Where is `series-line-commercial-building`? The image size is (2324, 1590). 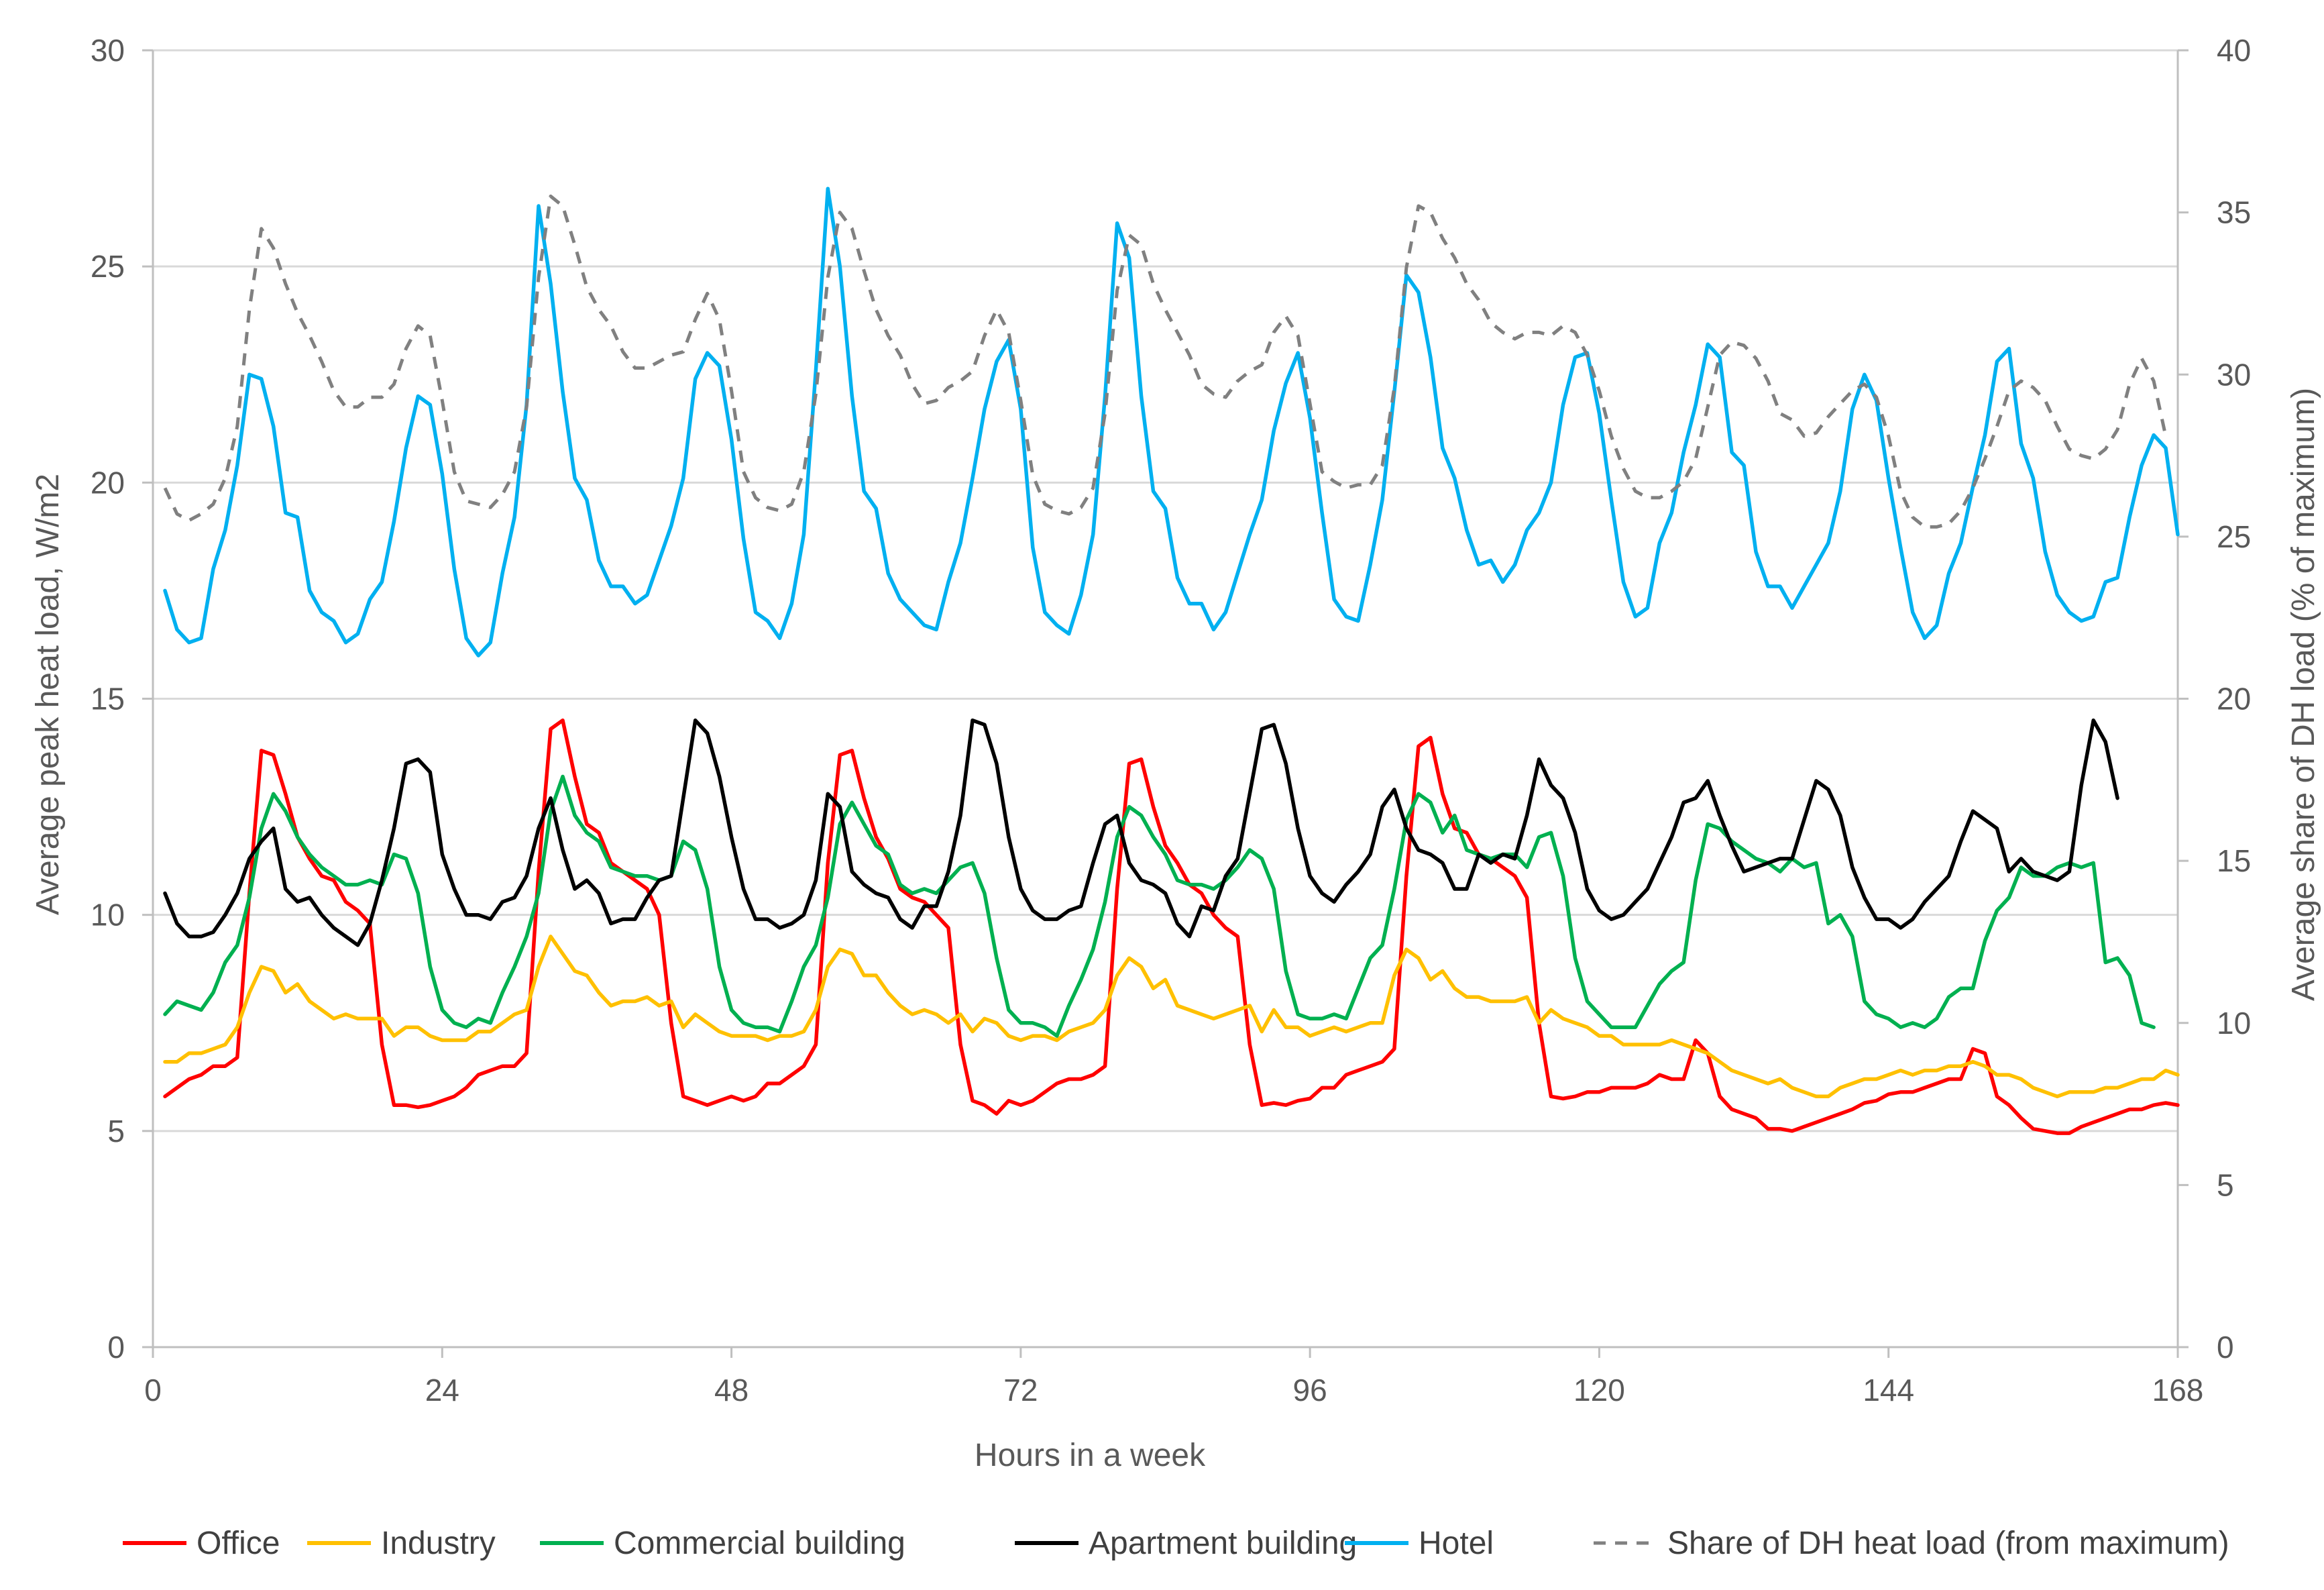 series-line-commercial-building is located at coordinates (1159, 906).